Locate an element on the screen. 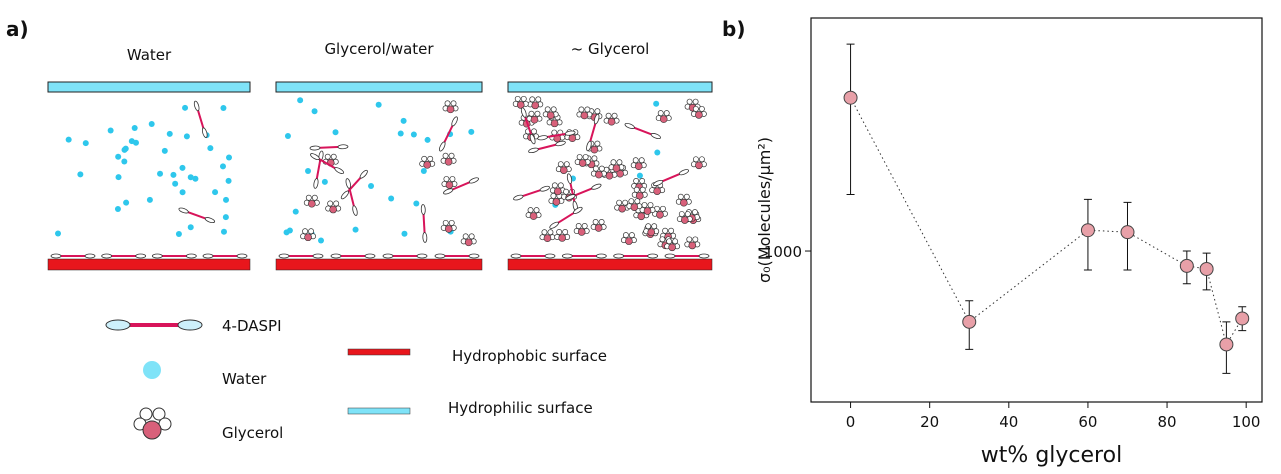  panel-label: a) is located at coordinates (17, 29).